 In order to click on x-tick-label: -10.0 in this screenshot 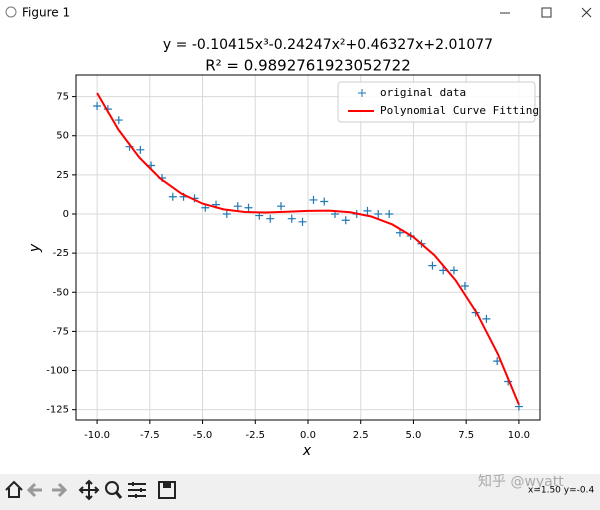, I will do `click(97, 435)`.